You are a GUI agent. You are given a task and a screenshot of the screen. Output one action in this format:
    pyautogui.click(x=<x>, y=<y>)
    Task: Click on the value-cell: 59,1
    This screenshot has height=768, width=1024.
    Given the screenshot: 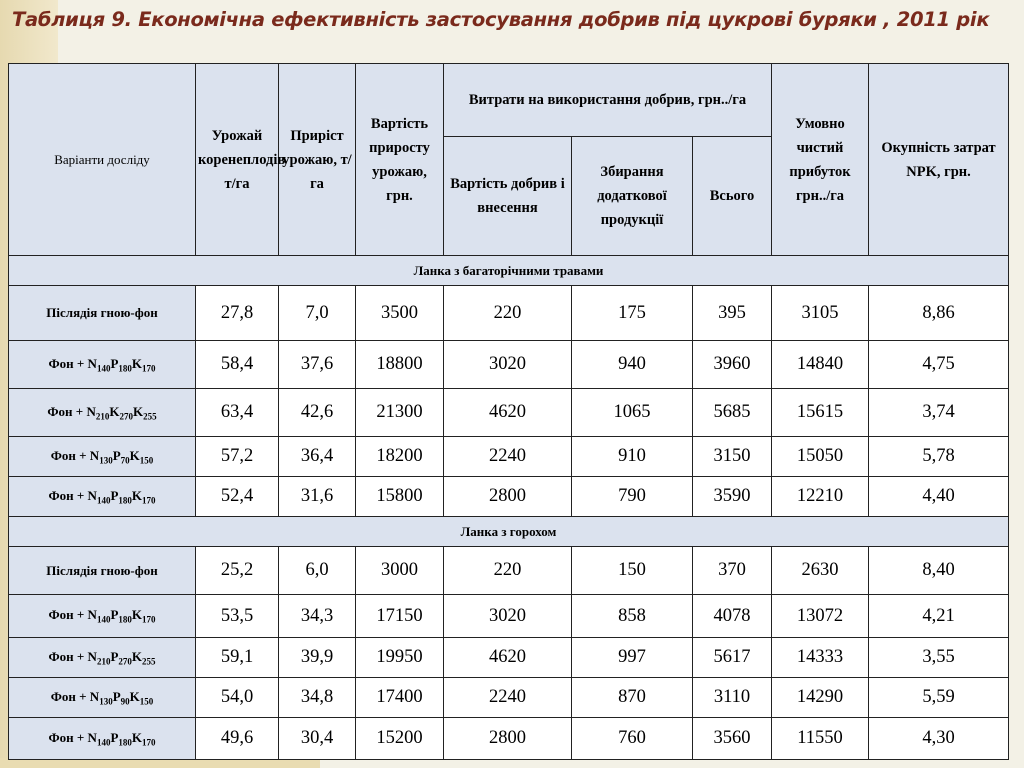 What is the action you would take?
    pyautogui.click(x=237, y=657)
    